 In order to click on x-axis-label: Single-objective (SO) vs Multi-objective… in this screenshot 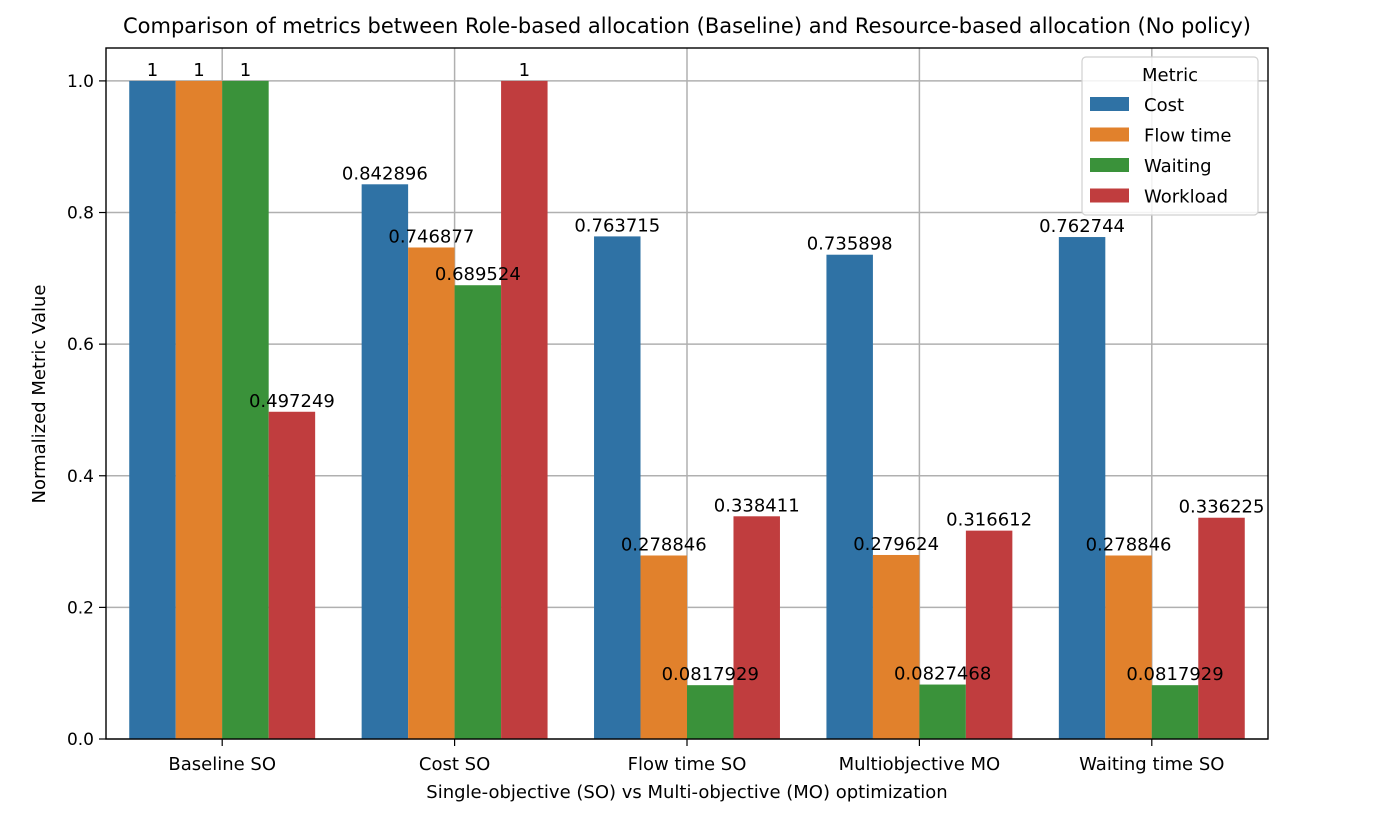, I will do `click(686, 792)`.